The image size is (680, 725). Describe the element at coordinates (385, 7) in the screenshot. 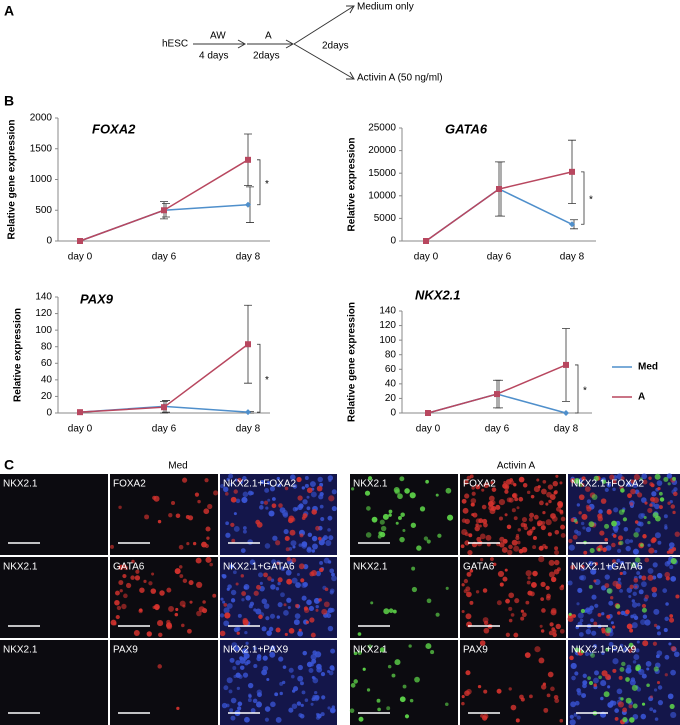

I see `diagram-text: Medium only` at that location.